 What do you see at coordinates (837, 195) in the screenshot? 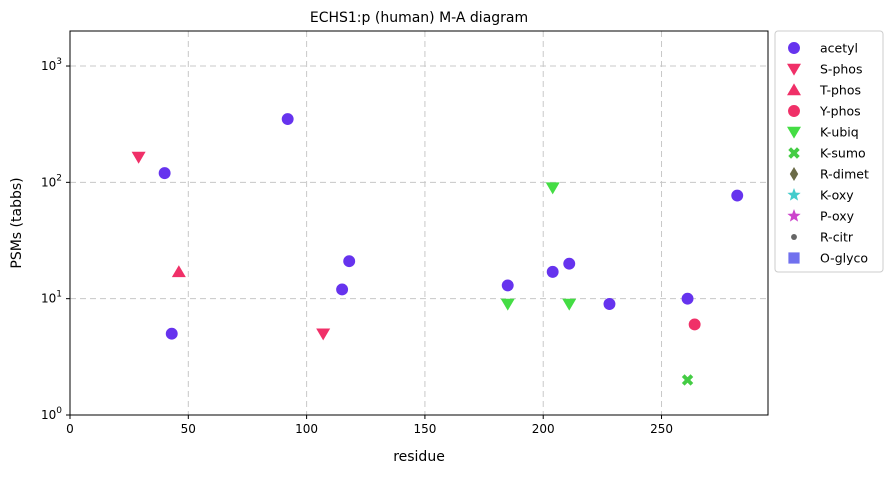
I see `legend-label-k-oxy: K-oxy` at bounding box center [837, 195].